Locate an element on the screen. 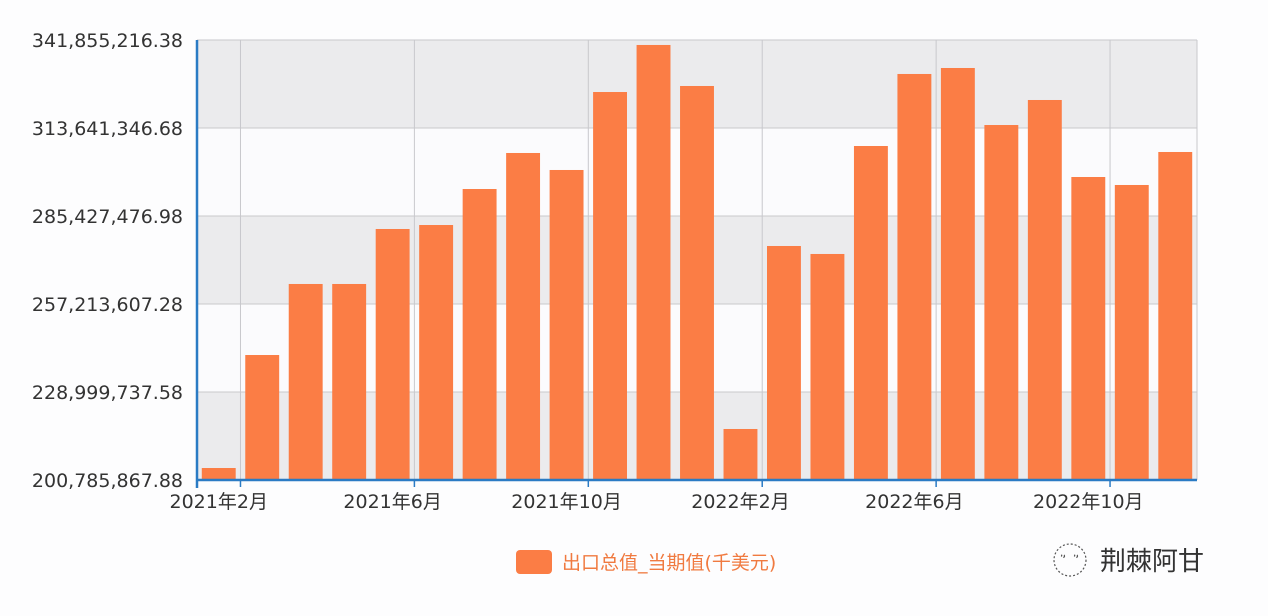 Image resolution: width=1268 pixels, height=616 pixels. y-tick-label: 200,785,867.88 is located at coordinates (107, 481).